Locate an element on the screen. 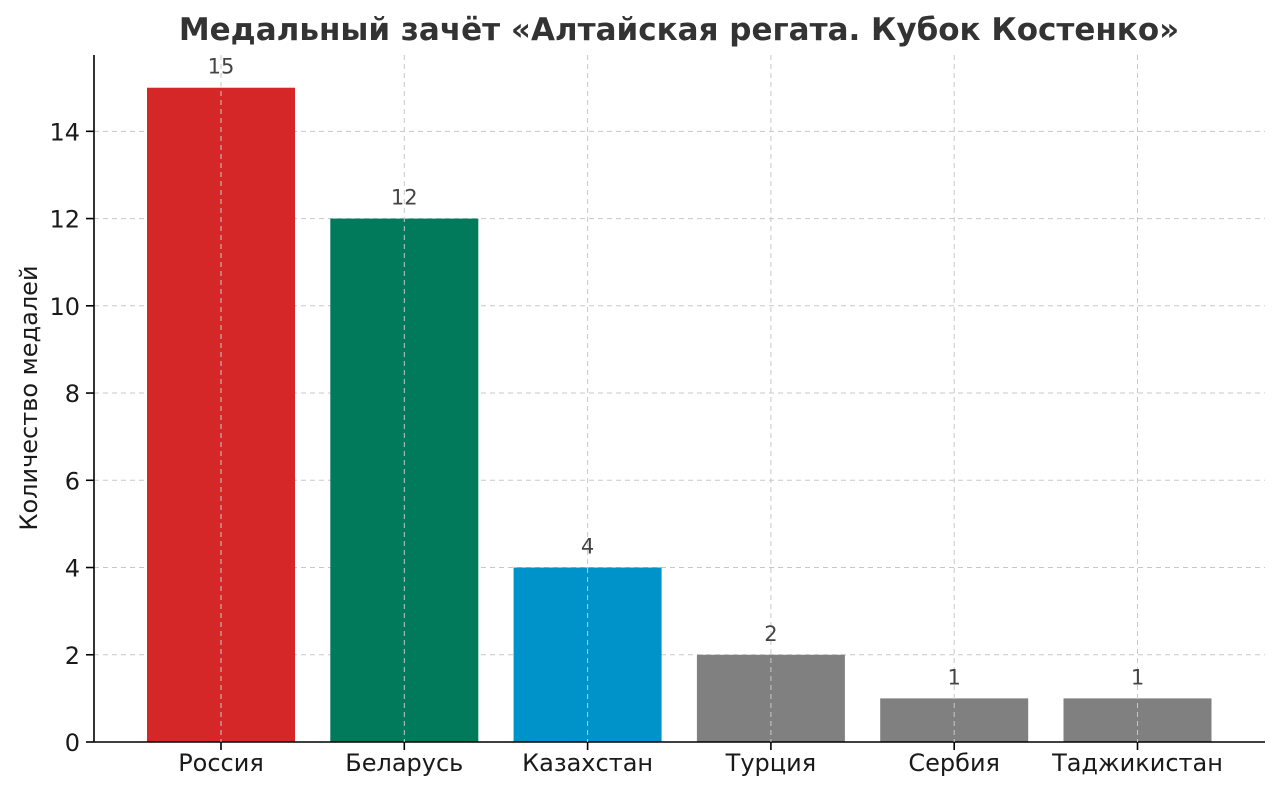  bar-value-label: 12 is located at coordinates (404, 198).